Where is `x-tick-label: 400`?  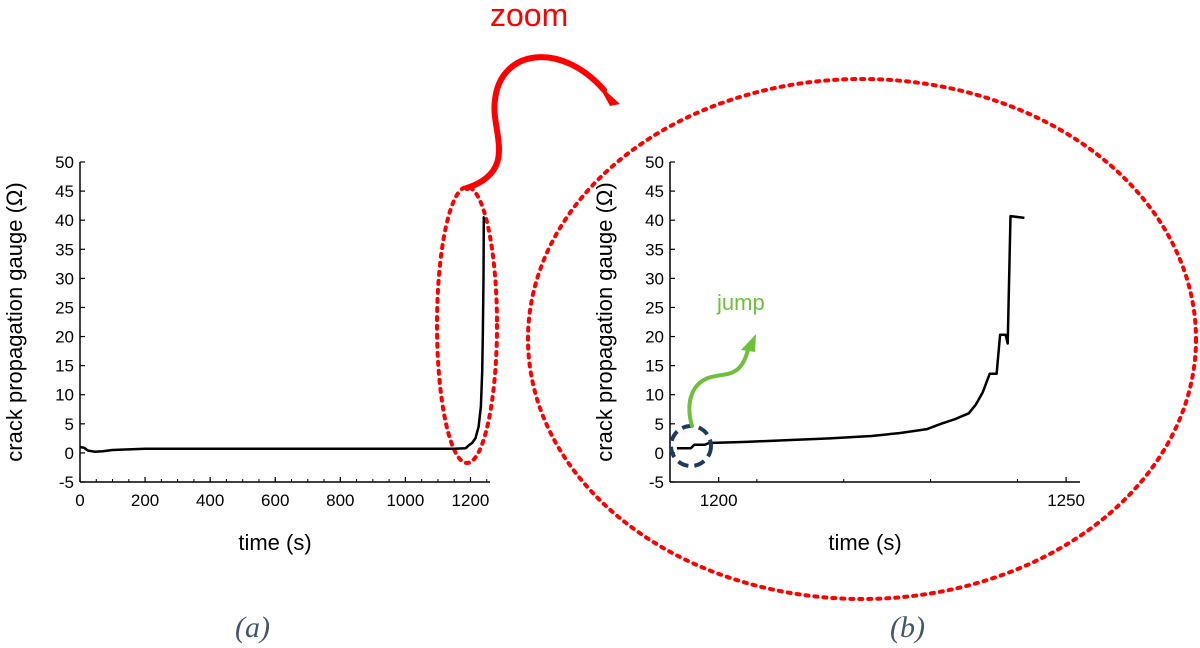 x-tick-label: 400 is located at coordinates (210, 500).